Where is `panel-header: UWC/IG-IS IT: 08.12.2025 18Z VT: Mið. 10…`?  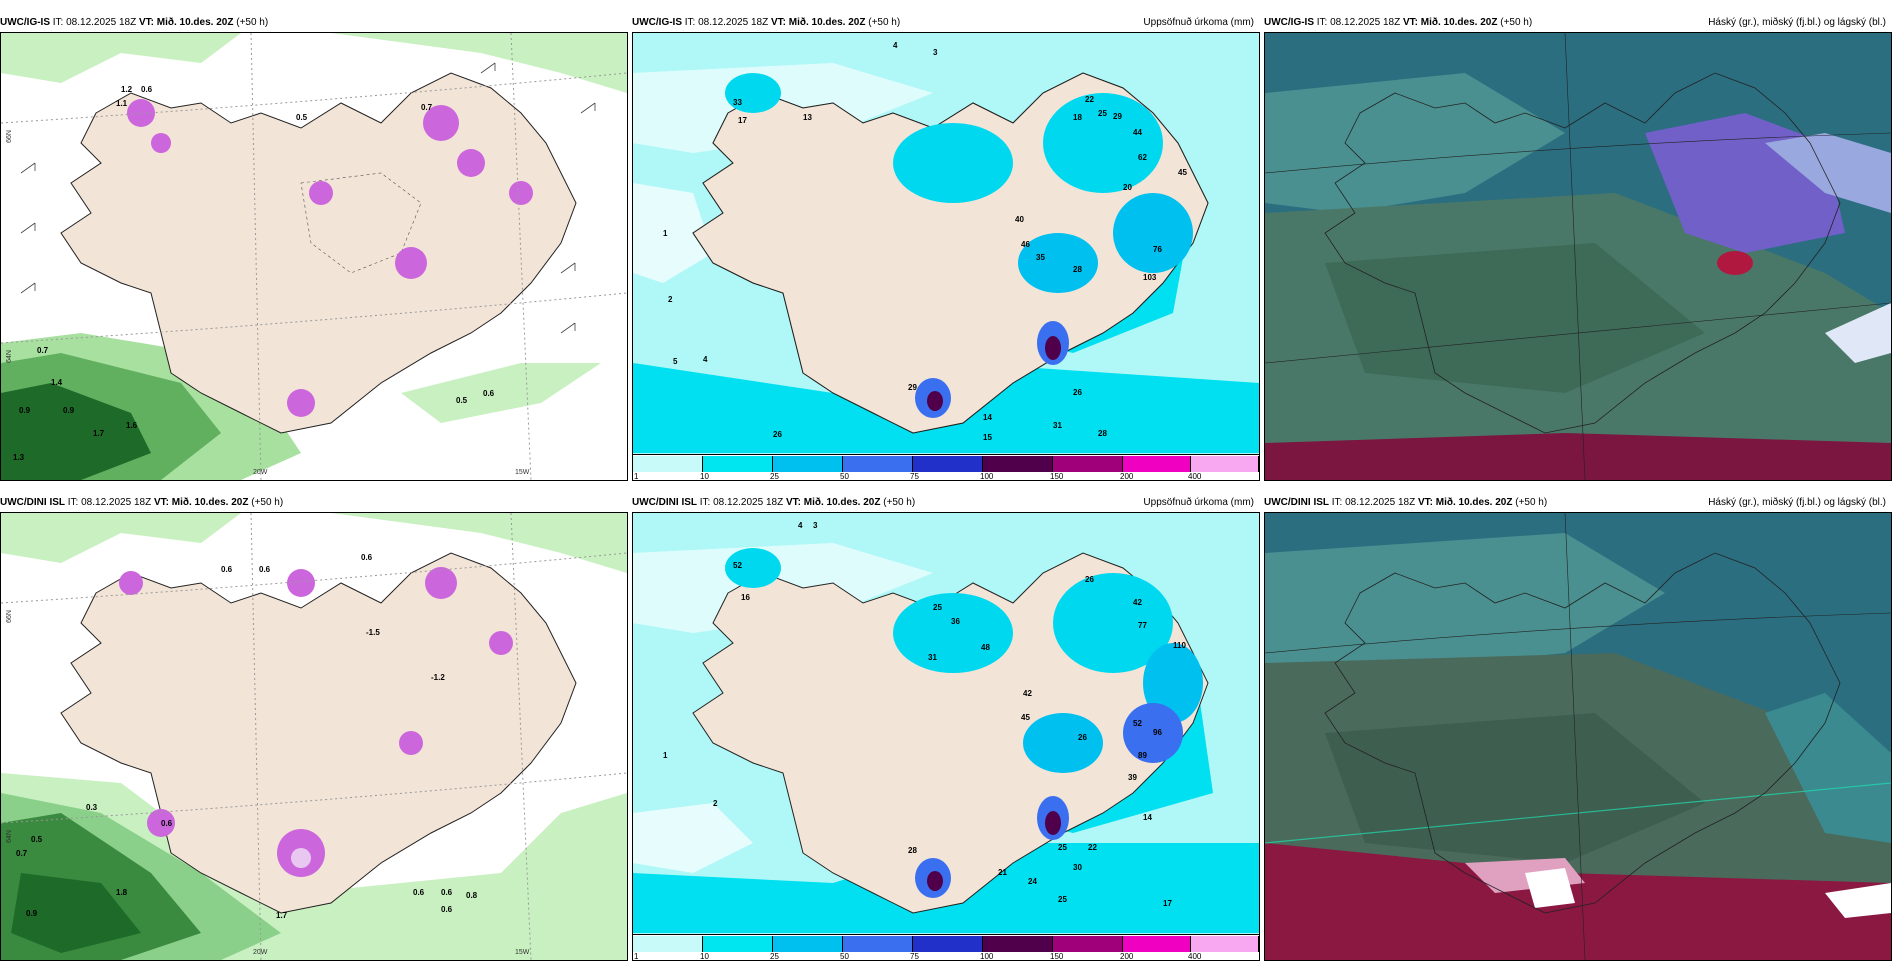
panel-header: UWC/IG-IS IT: 08.12.2025 18Z VT: Mið. 10… is located at coordinates (946, 23).